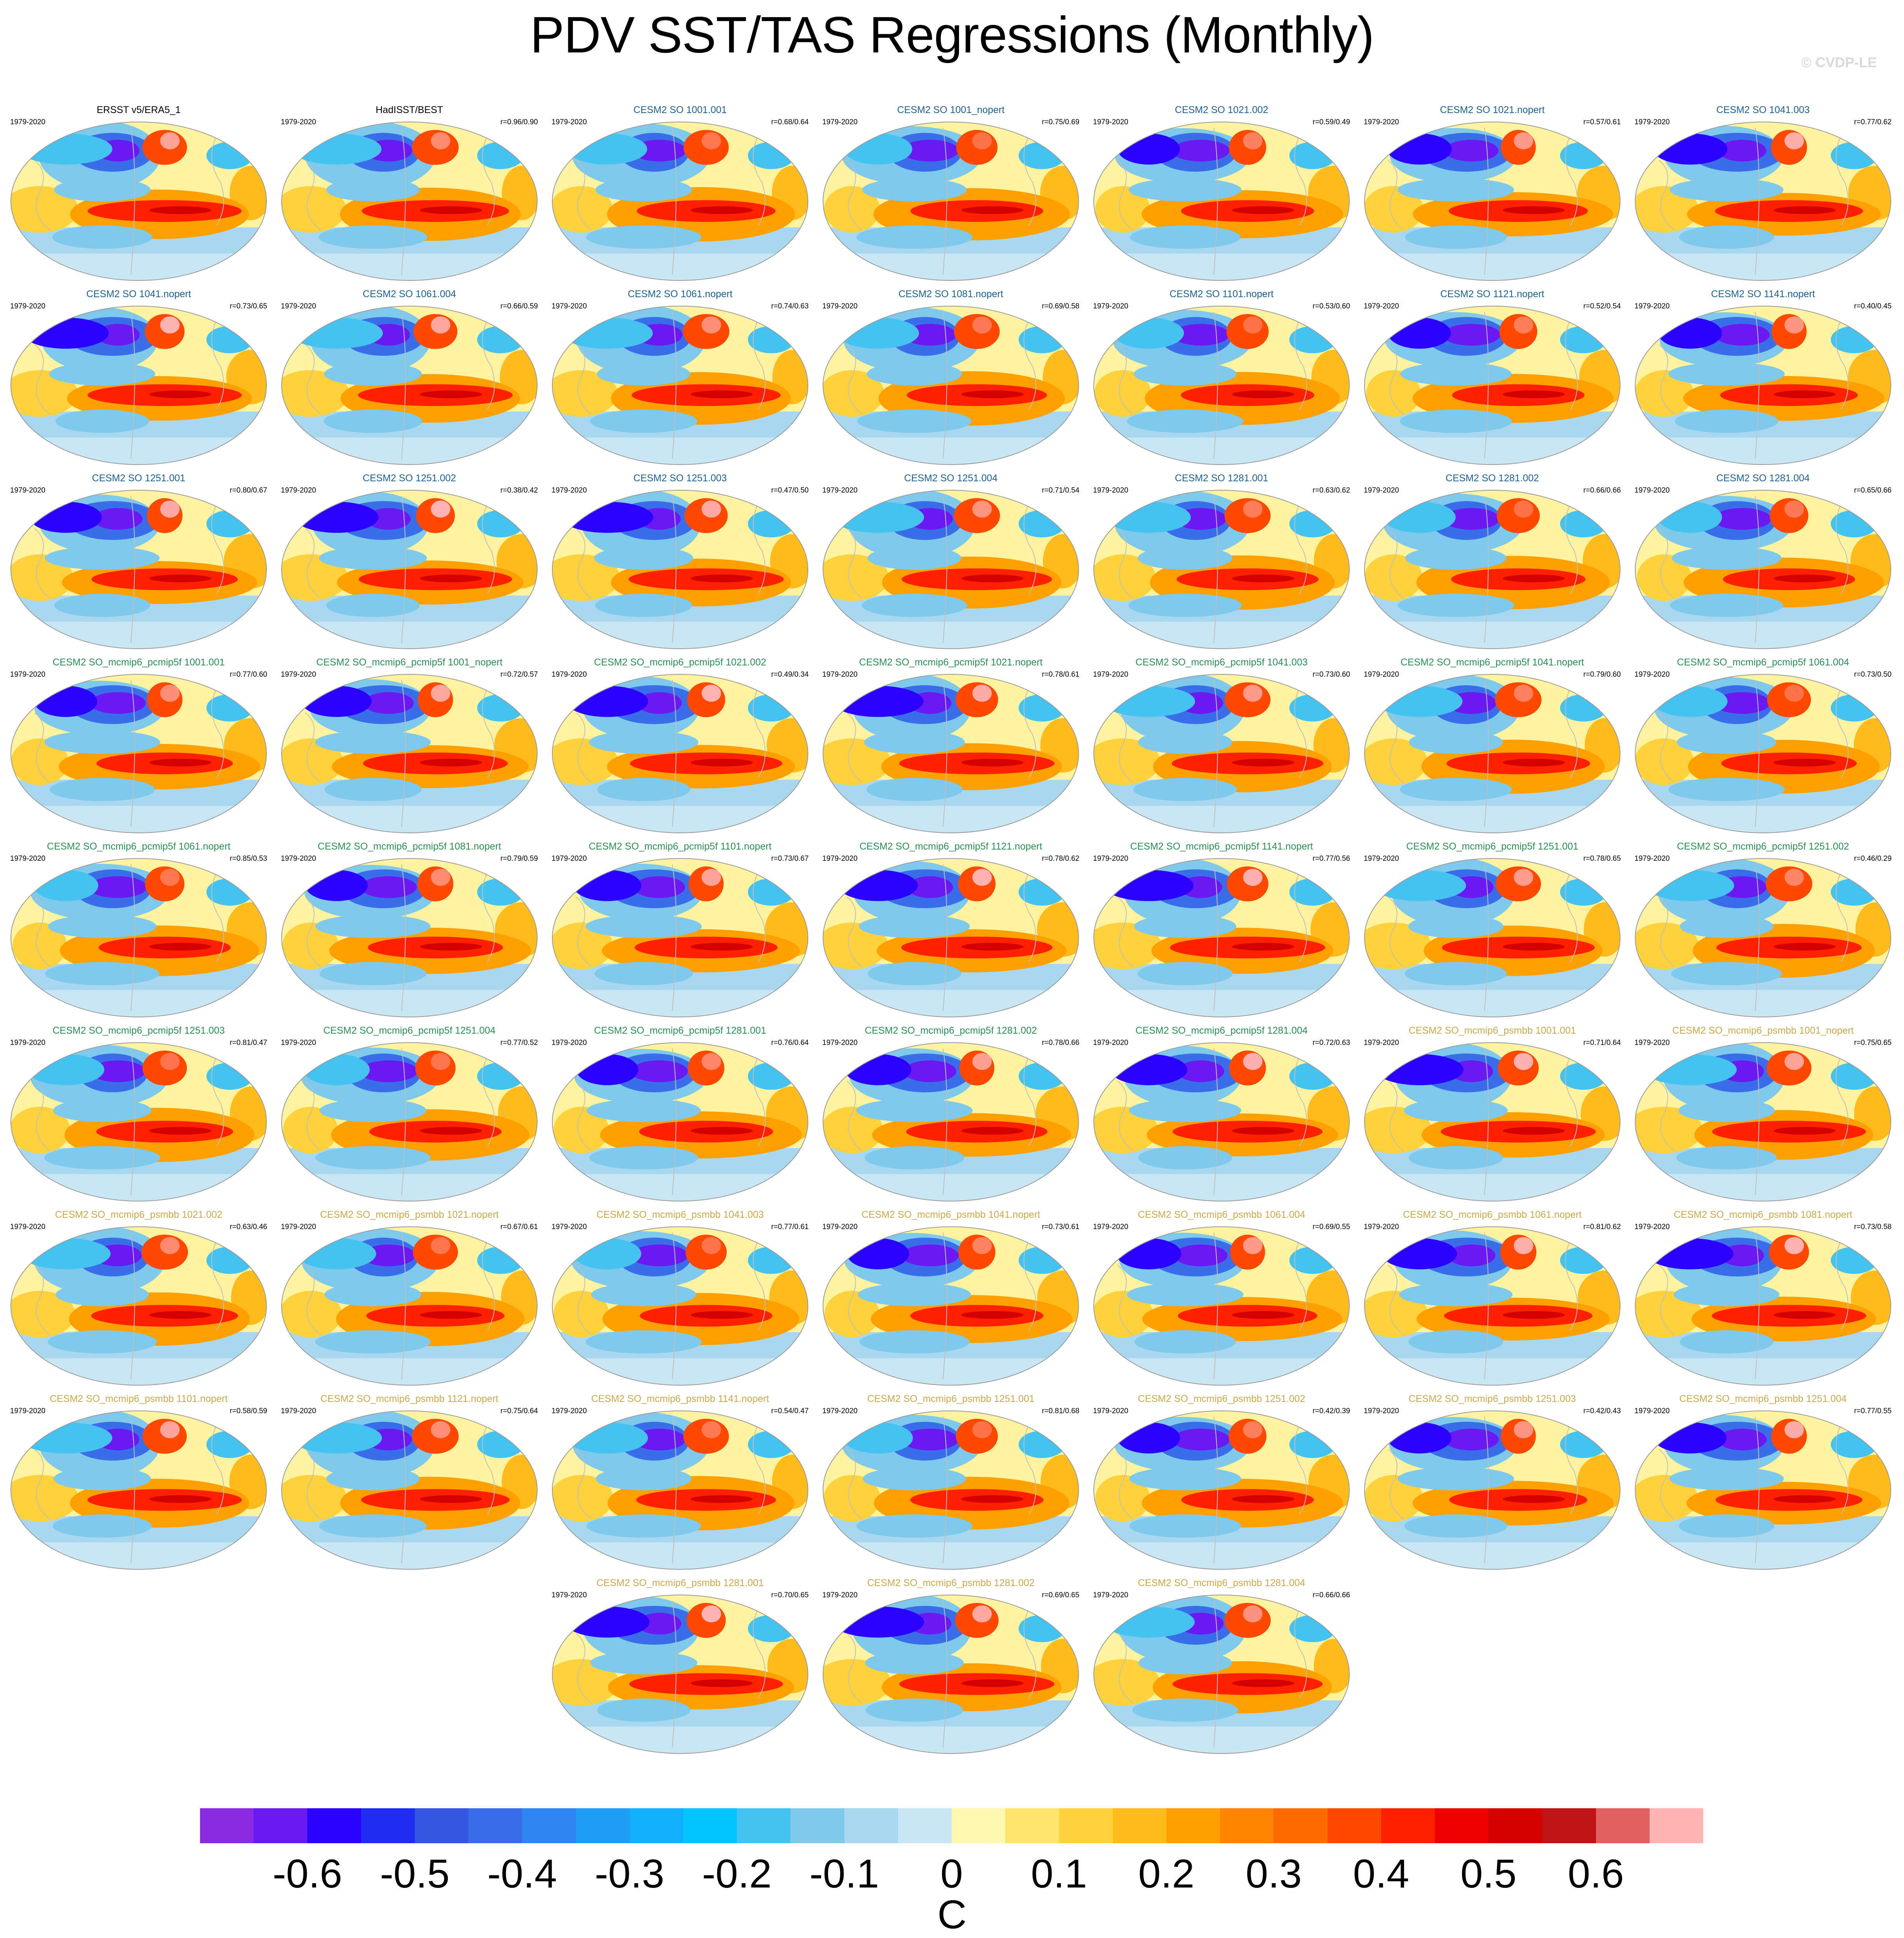  What do you see at coordinates (680, 1030) in the screenshot?
I see `panel-title: CESM2 SO_mcmip6_pcmip5f 1281.001` at bounding box center [680, 1030].